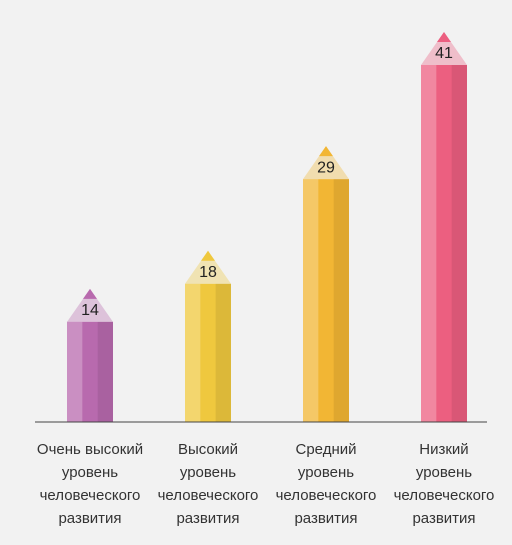 This screenshot has height=545, width=512. What do you see at coordinates (326, 167) in the screenshot?
I see `value-label: 29` at bounding box center [326, 167].